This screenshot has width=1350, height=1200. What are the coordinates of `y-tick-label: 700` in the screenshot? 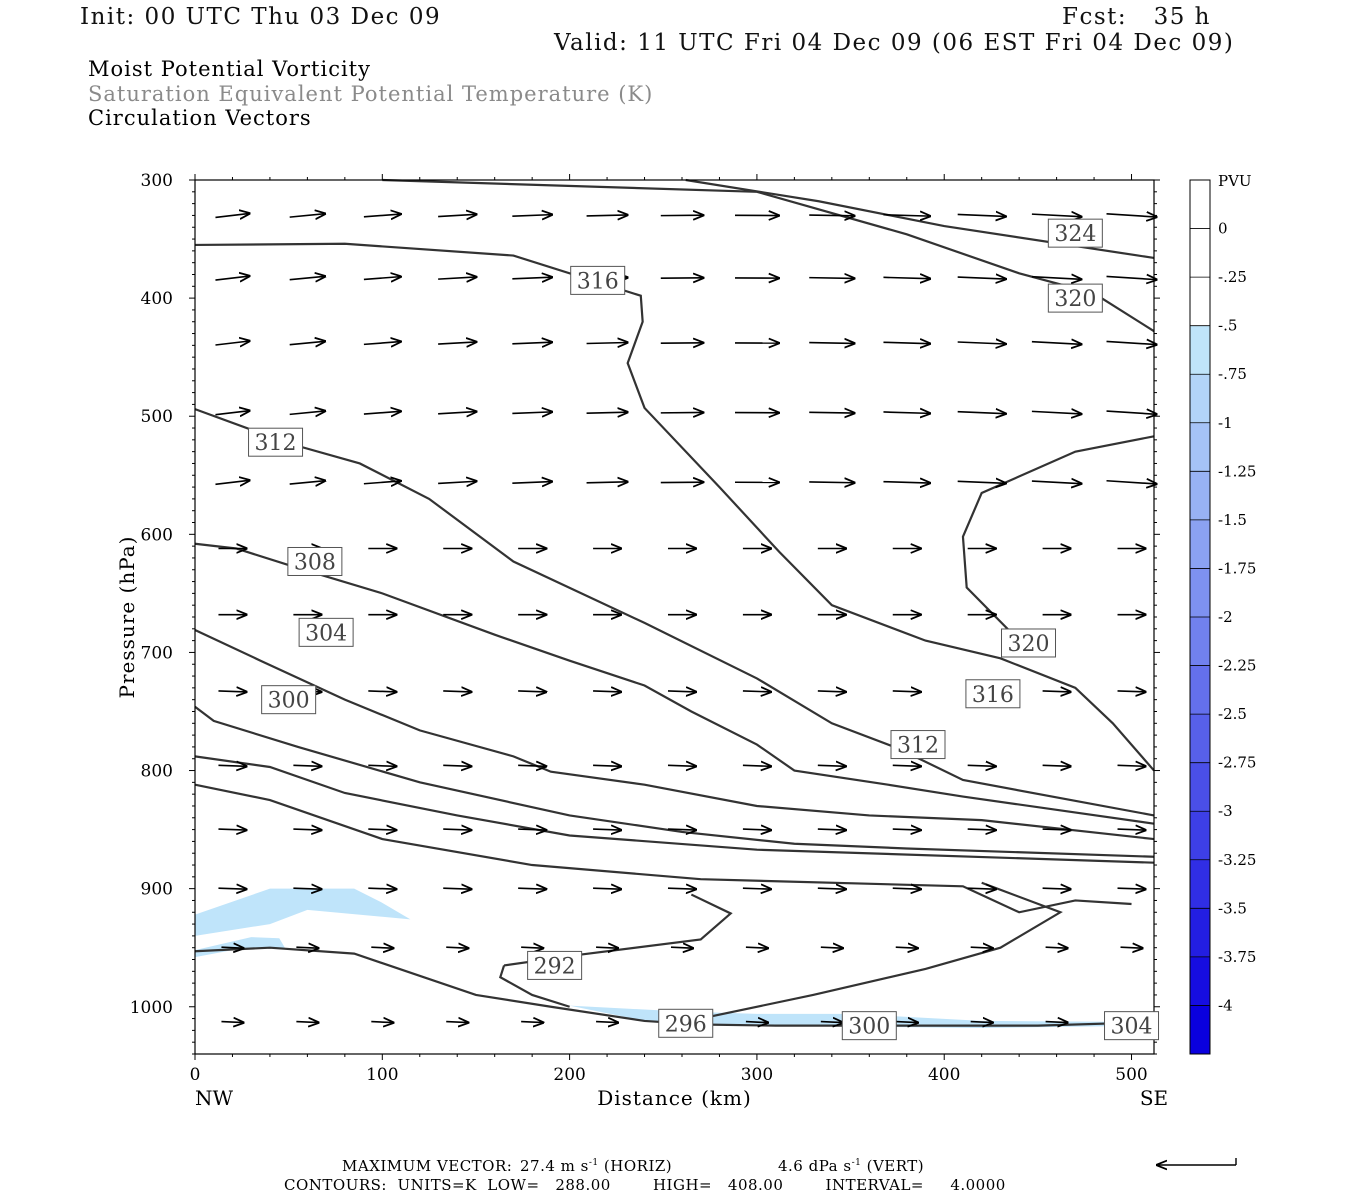 It's located at (157, 653).